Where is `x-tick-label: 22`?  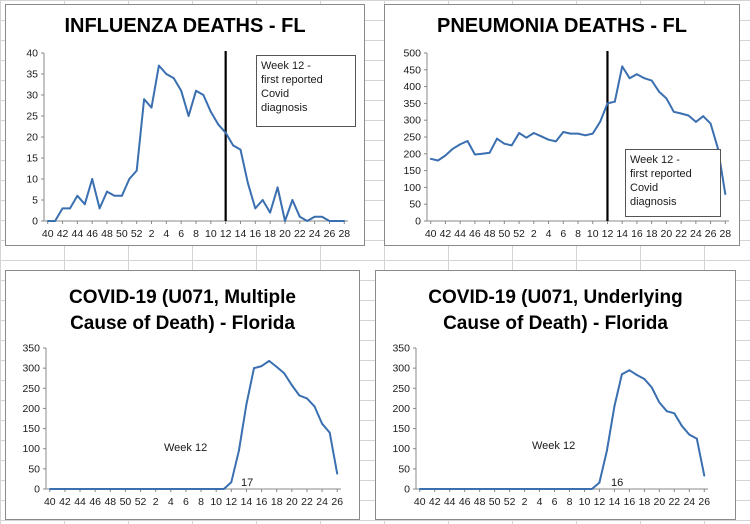 x-tick-label: 22 is located at coordinates (674, 502).